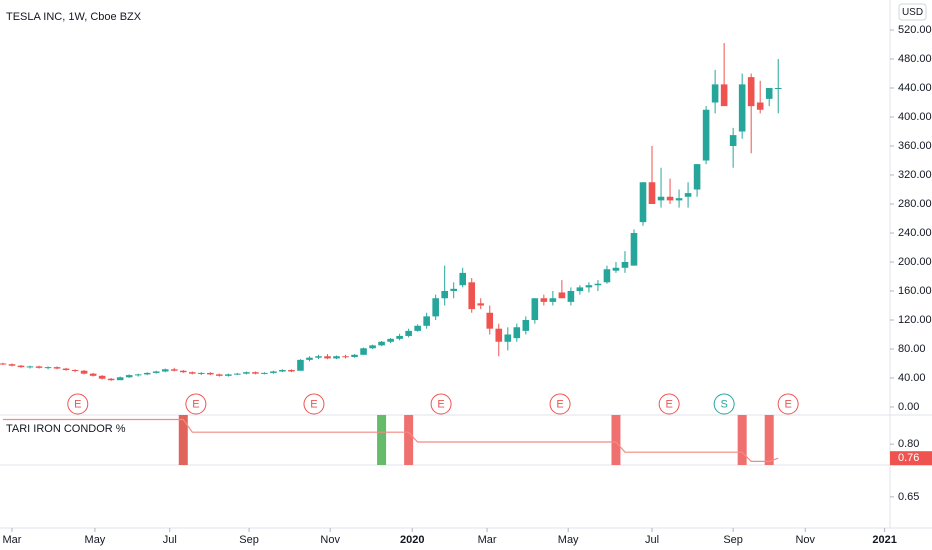 The height and width of the screenshot is (550, 932). I want to click on last-value-box, so click(911, 458).